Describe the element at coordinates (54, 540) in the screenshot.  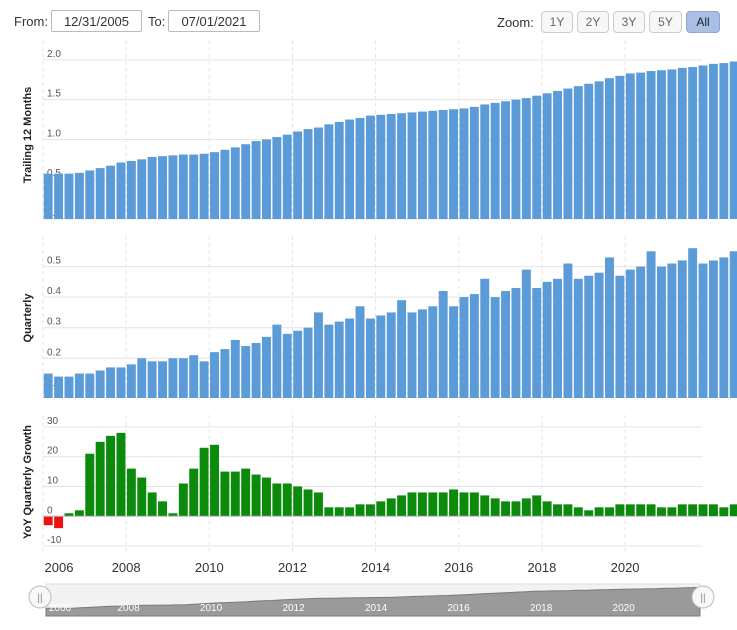
I see `y-tick-label: -10` at that location.